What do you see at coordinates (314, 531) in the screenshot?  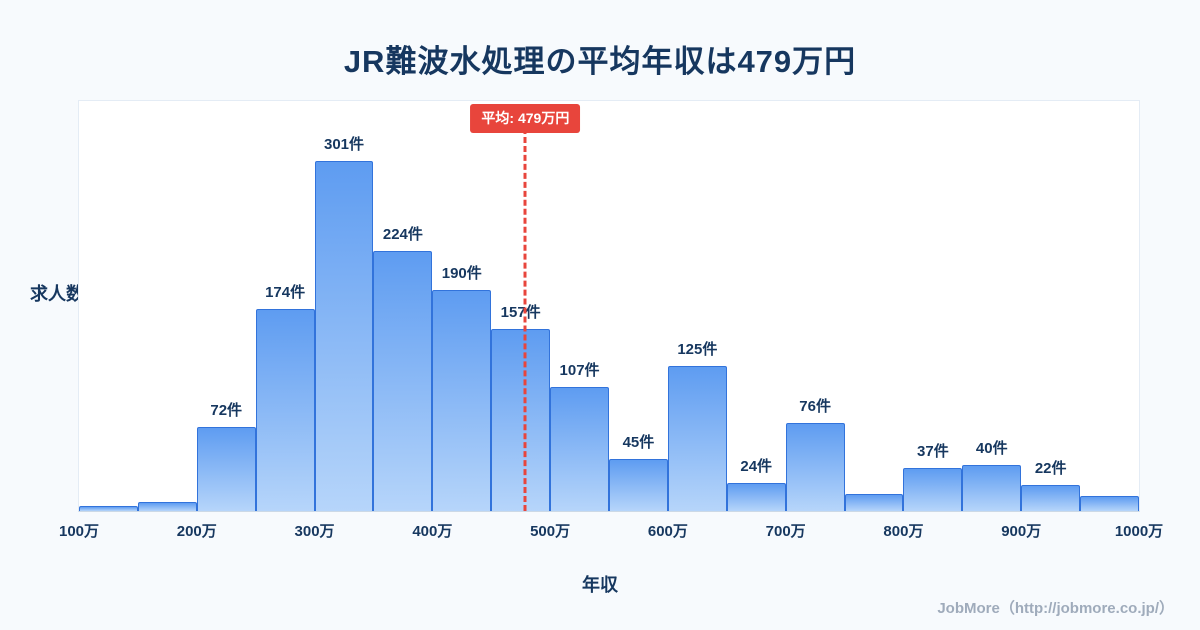 I see `x-tick-label: 300万` at bounding box center [314, 531].